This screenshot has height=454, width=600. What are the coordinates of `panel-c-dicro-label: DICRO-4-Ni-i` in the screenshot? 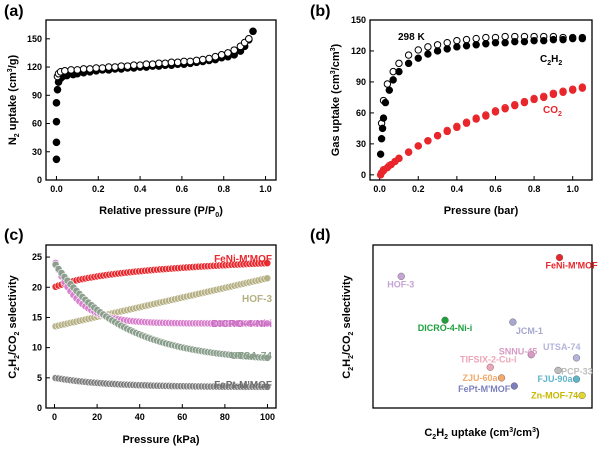 It's located at (241, 324).